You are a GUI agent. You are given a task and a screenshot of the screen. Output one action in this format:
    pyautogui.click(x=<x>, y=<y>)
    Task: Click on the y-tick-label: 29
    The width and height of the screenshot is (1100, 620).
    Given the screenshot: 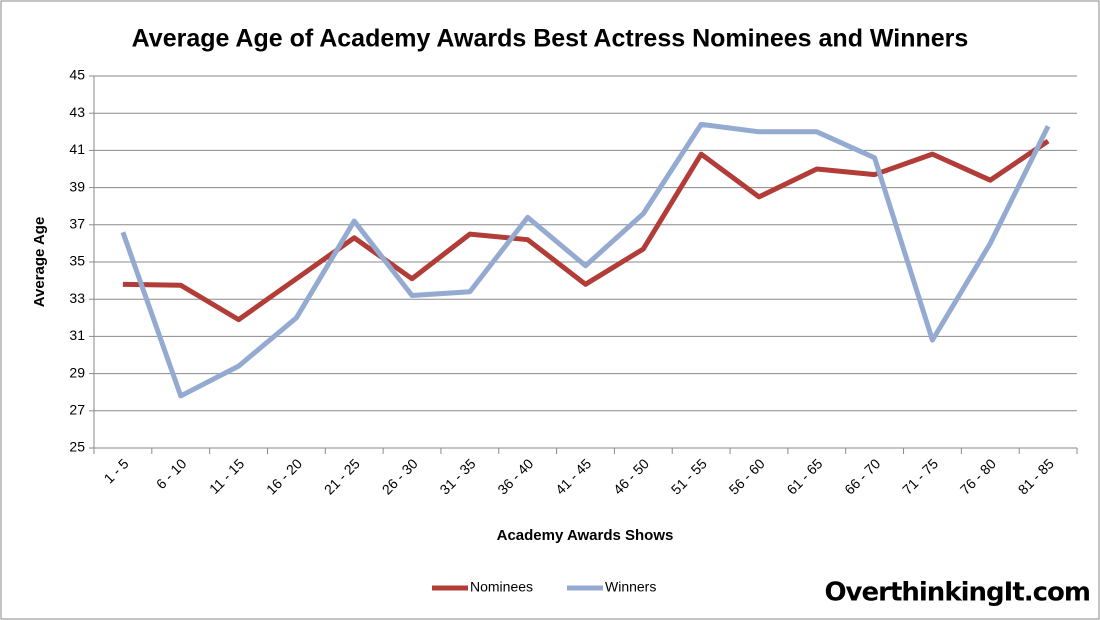 What is the action you would take?
    pyautogui.click(x=77, y=372)
    